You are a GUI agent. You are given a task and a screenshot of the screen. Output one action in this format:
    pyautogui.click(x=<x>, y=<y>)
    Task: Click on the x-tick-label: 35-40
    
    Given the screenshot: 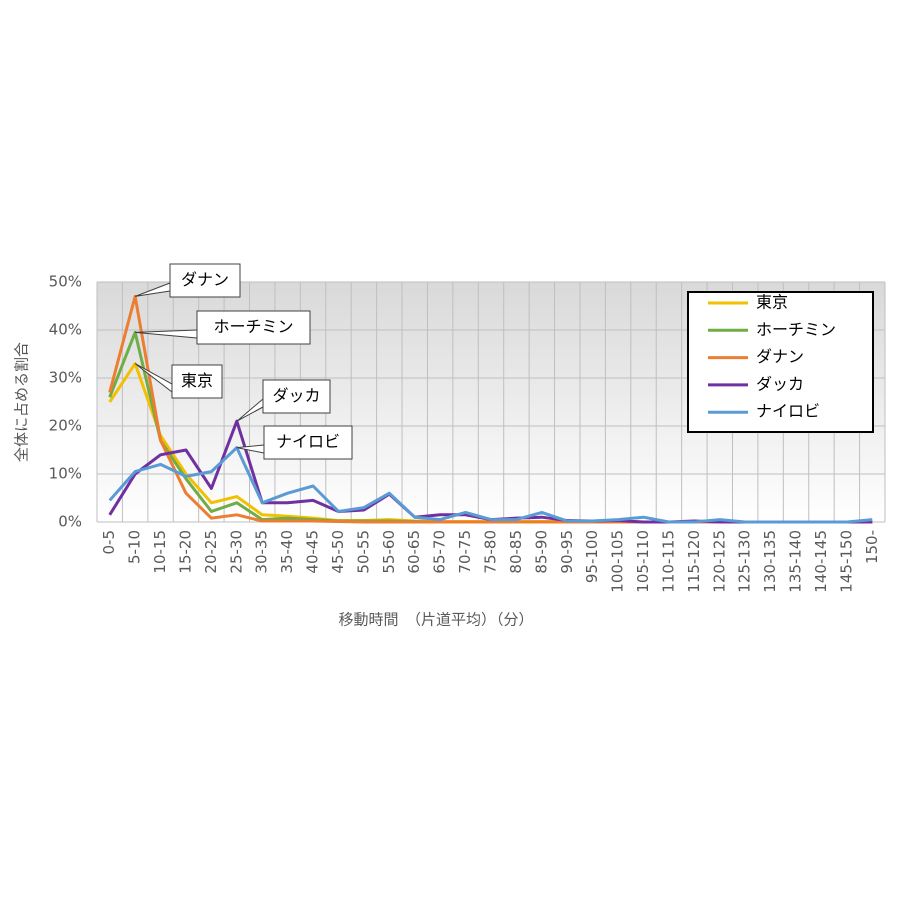 What is the action you would take?
    pyautogui.click(x=287, y=552)
    